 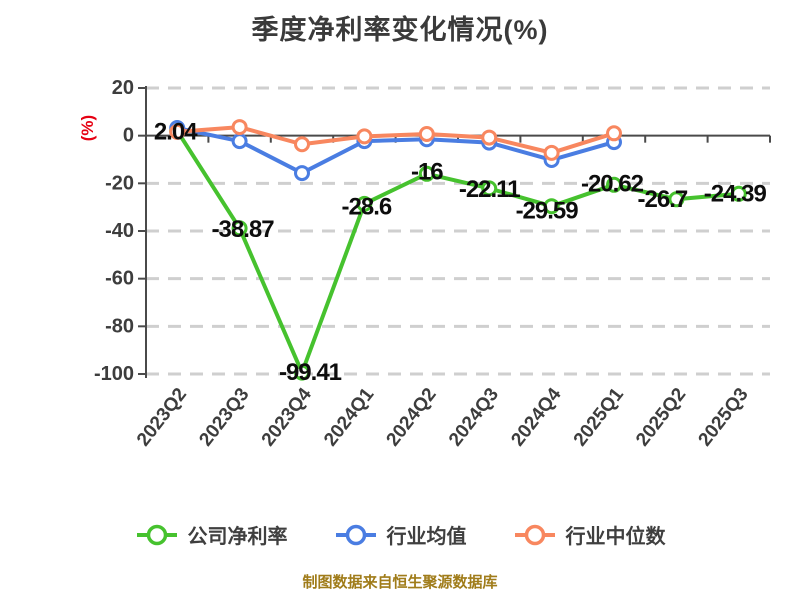 What do you see at coordinates (724, 417) in the screenshot?
I see `x-tick-label: 2025Q3` at bounding box center [724, 417].